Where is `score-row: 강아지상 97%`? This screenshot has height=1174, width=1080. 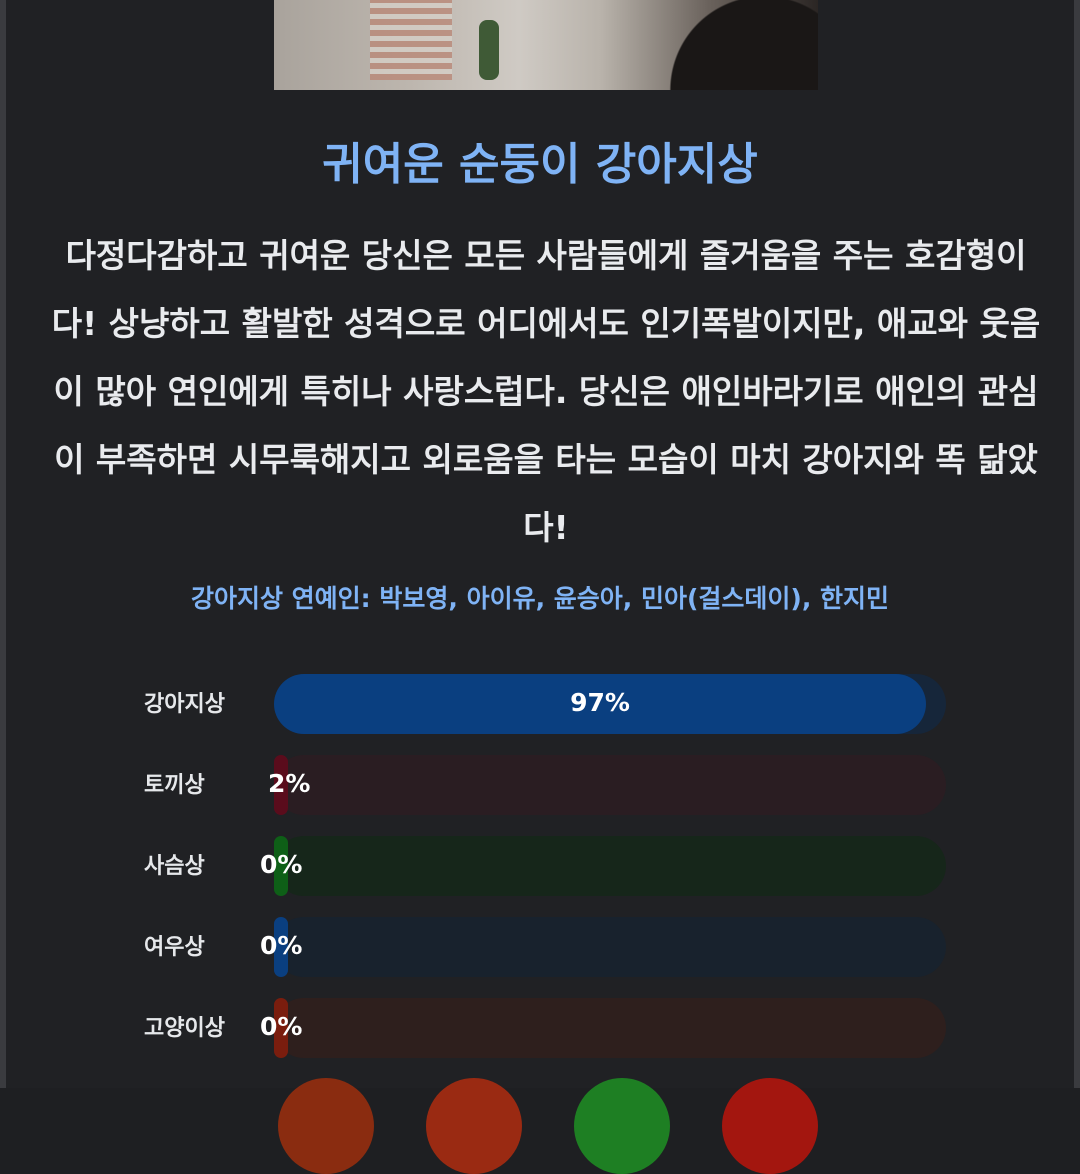 score-row: 강아지상 97% is located at coordinates (543, 704).